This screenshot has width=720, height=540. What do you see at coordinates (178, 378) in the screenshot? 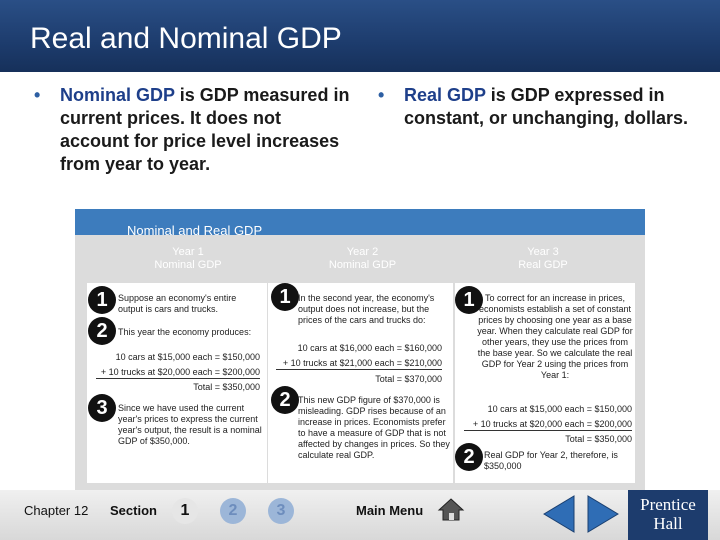
I see `col1-total-rule` at bounding box center [178, 378].